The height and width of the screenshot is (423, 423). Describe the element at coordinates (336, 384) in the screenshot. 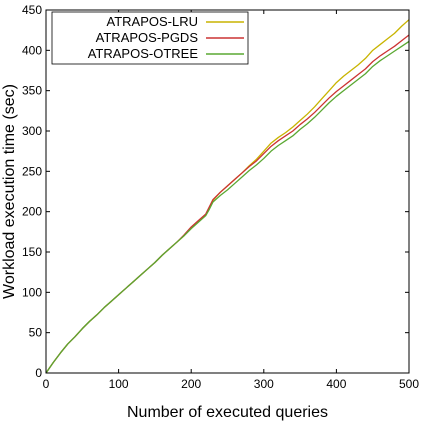

I see `x-tick-label-400: 400` at that location.